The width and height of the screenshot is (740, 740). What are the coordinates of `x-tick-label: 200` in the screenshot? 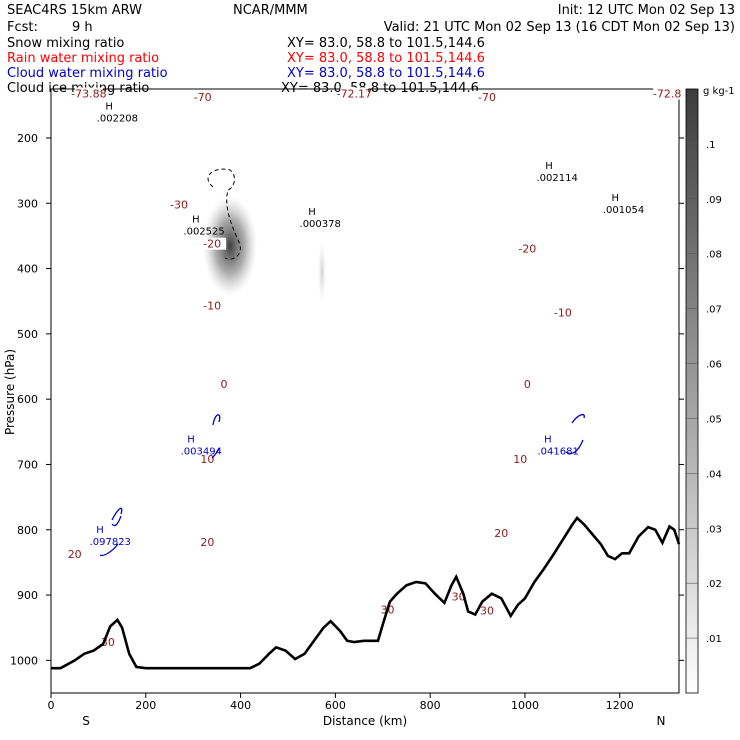 It's located at (145, 705).